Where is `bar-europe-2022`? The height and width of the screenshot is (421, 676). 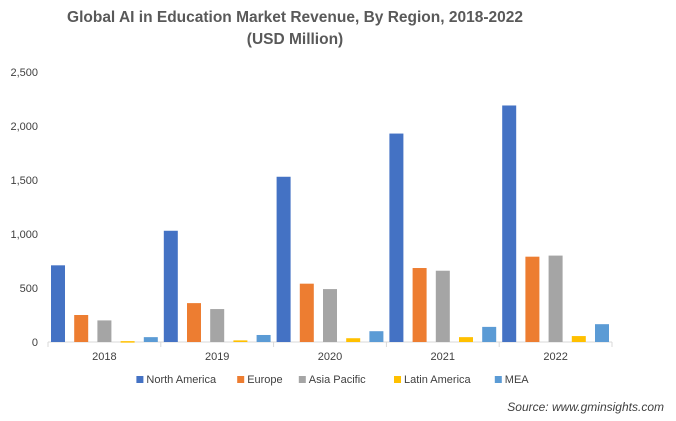
bar-europe-2022 is located at coordinates (532, 299).